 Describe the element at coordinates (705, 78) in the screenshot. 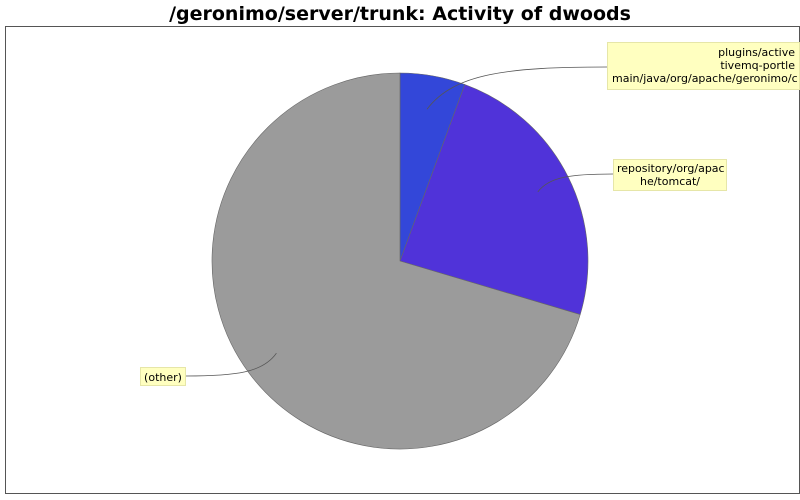

I see `slice-label-line: main/java/org/apache/geronimo/c` at that location.